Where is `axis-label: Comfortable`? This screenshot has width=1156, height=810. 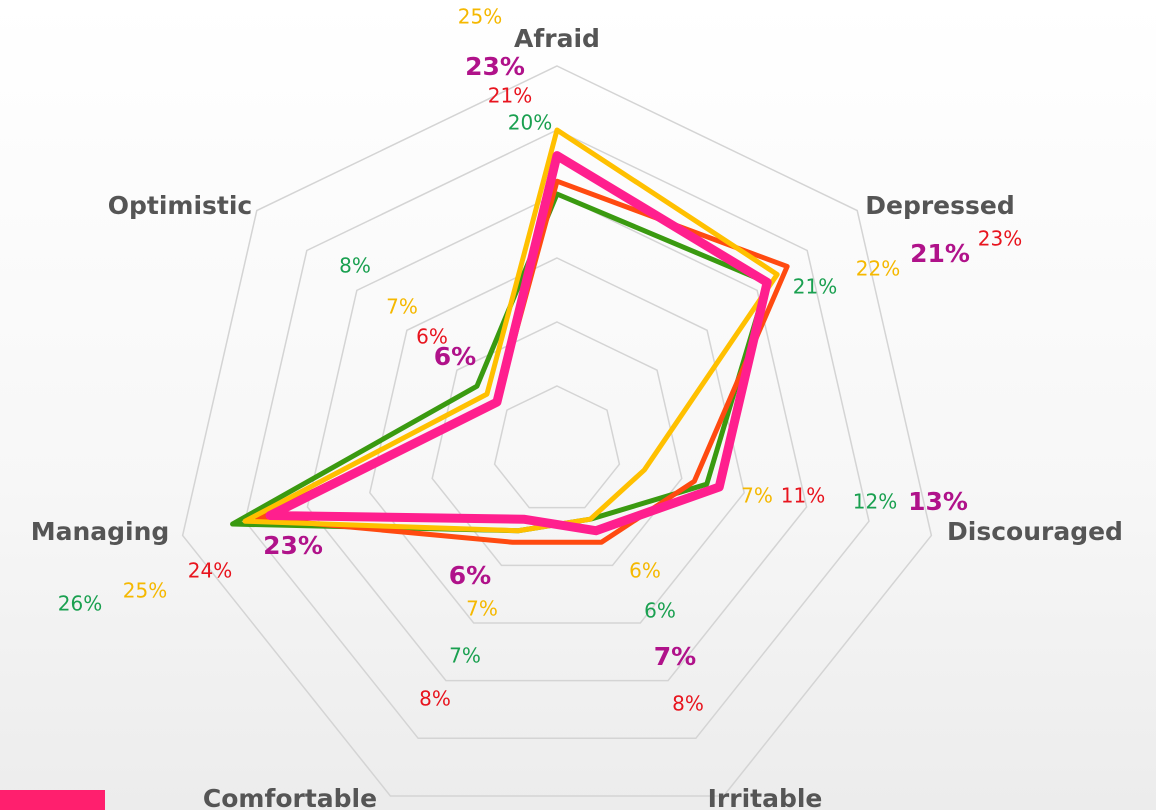 axis-label: Comfortable is located at coordinates (290, 797).